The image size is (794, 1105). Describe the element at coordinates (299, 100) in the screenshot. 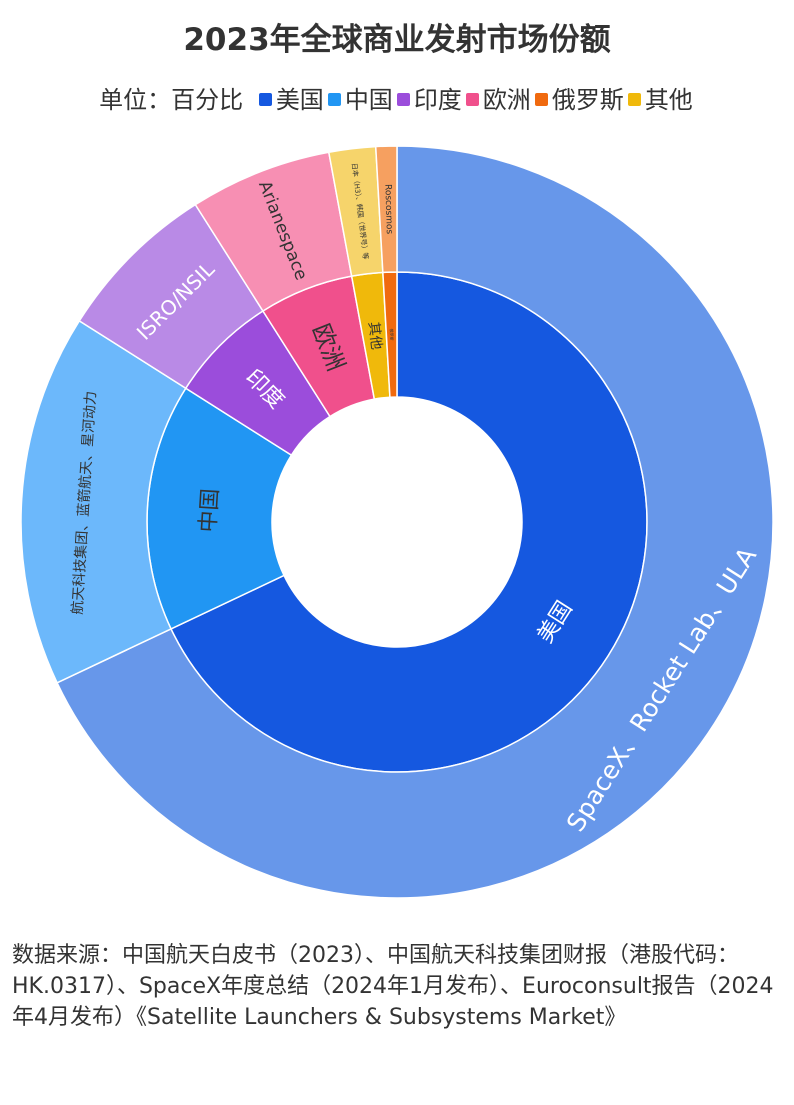

I see `legend-label: 美国` at that location.